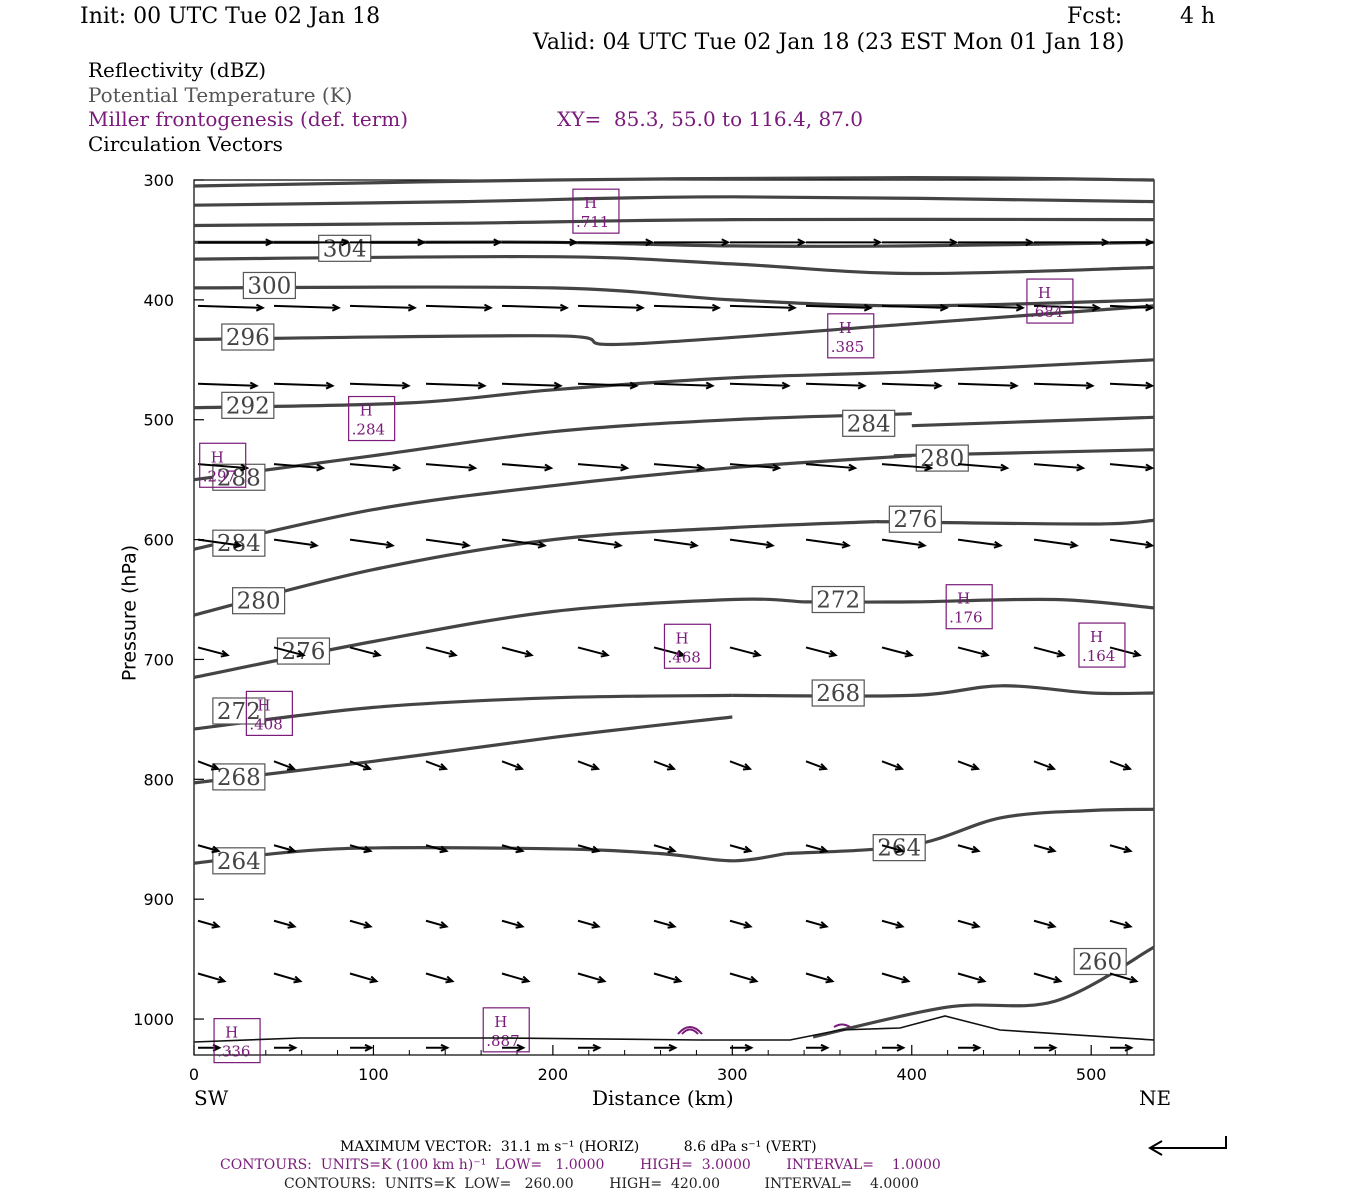 Image resolution: width=1350 pixels, height=1200 pixels. I want to click on reference-vector-arrow, so click(1187, 1146).